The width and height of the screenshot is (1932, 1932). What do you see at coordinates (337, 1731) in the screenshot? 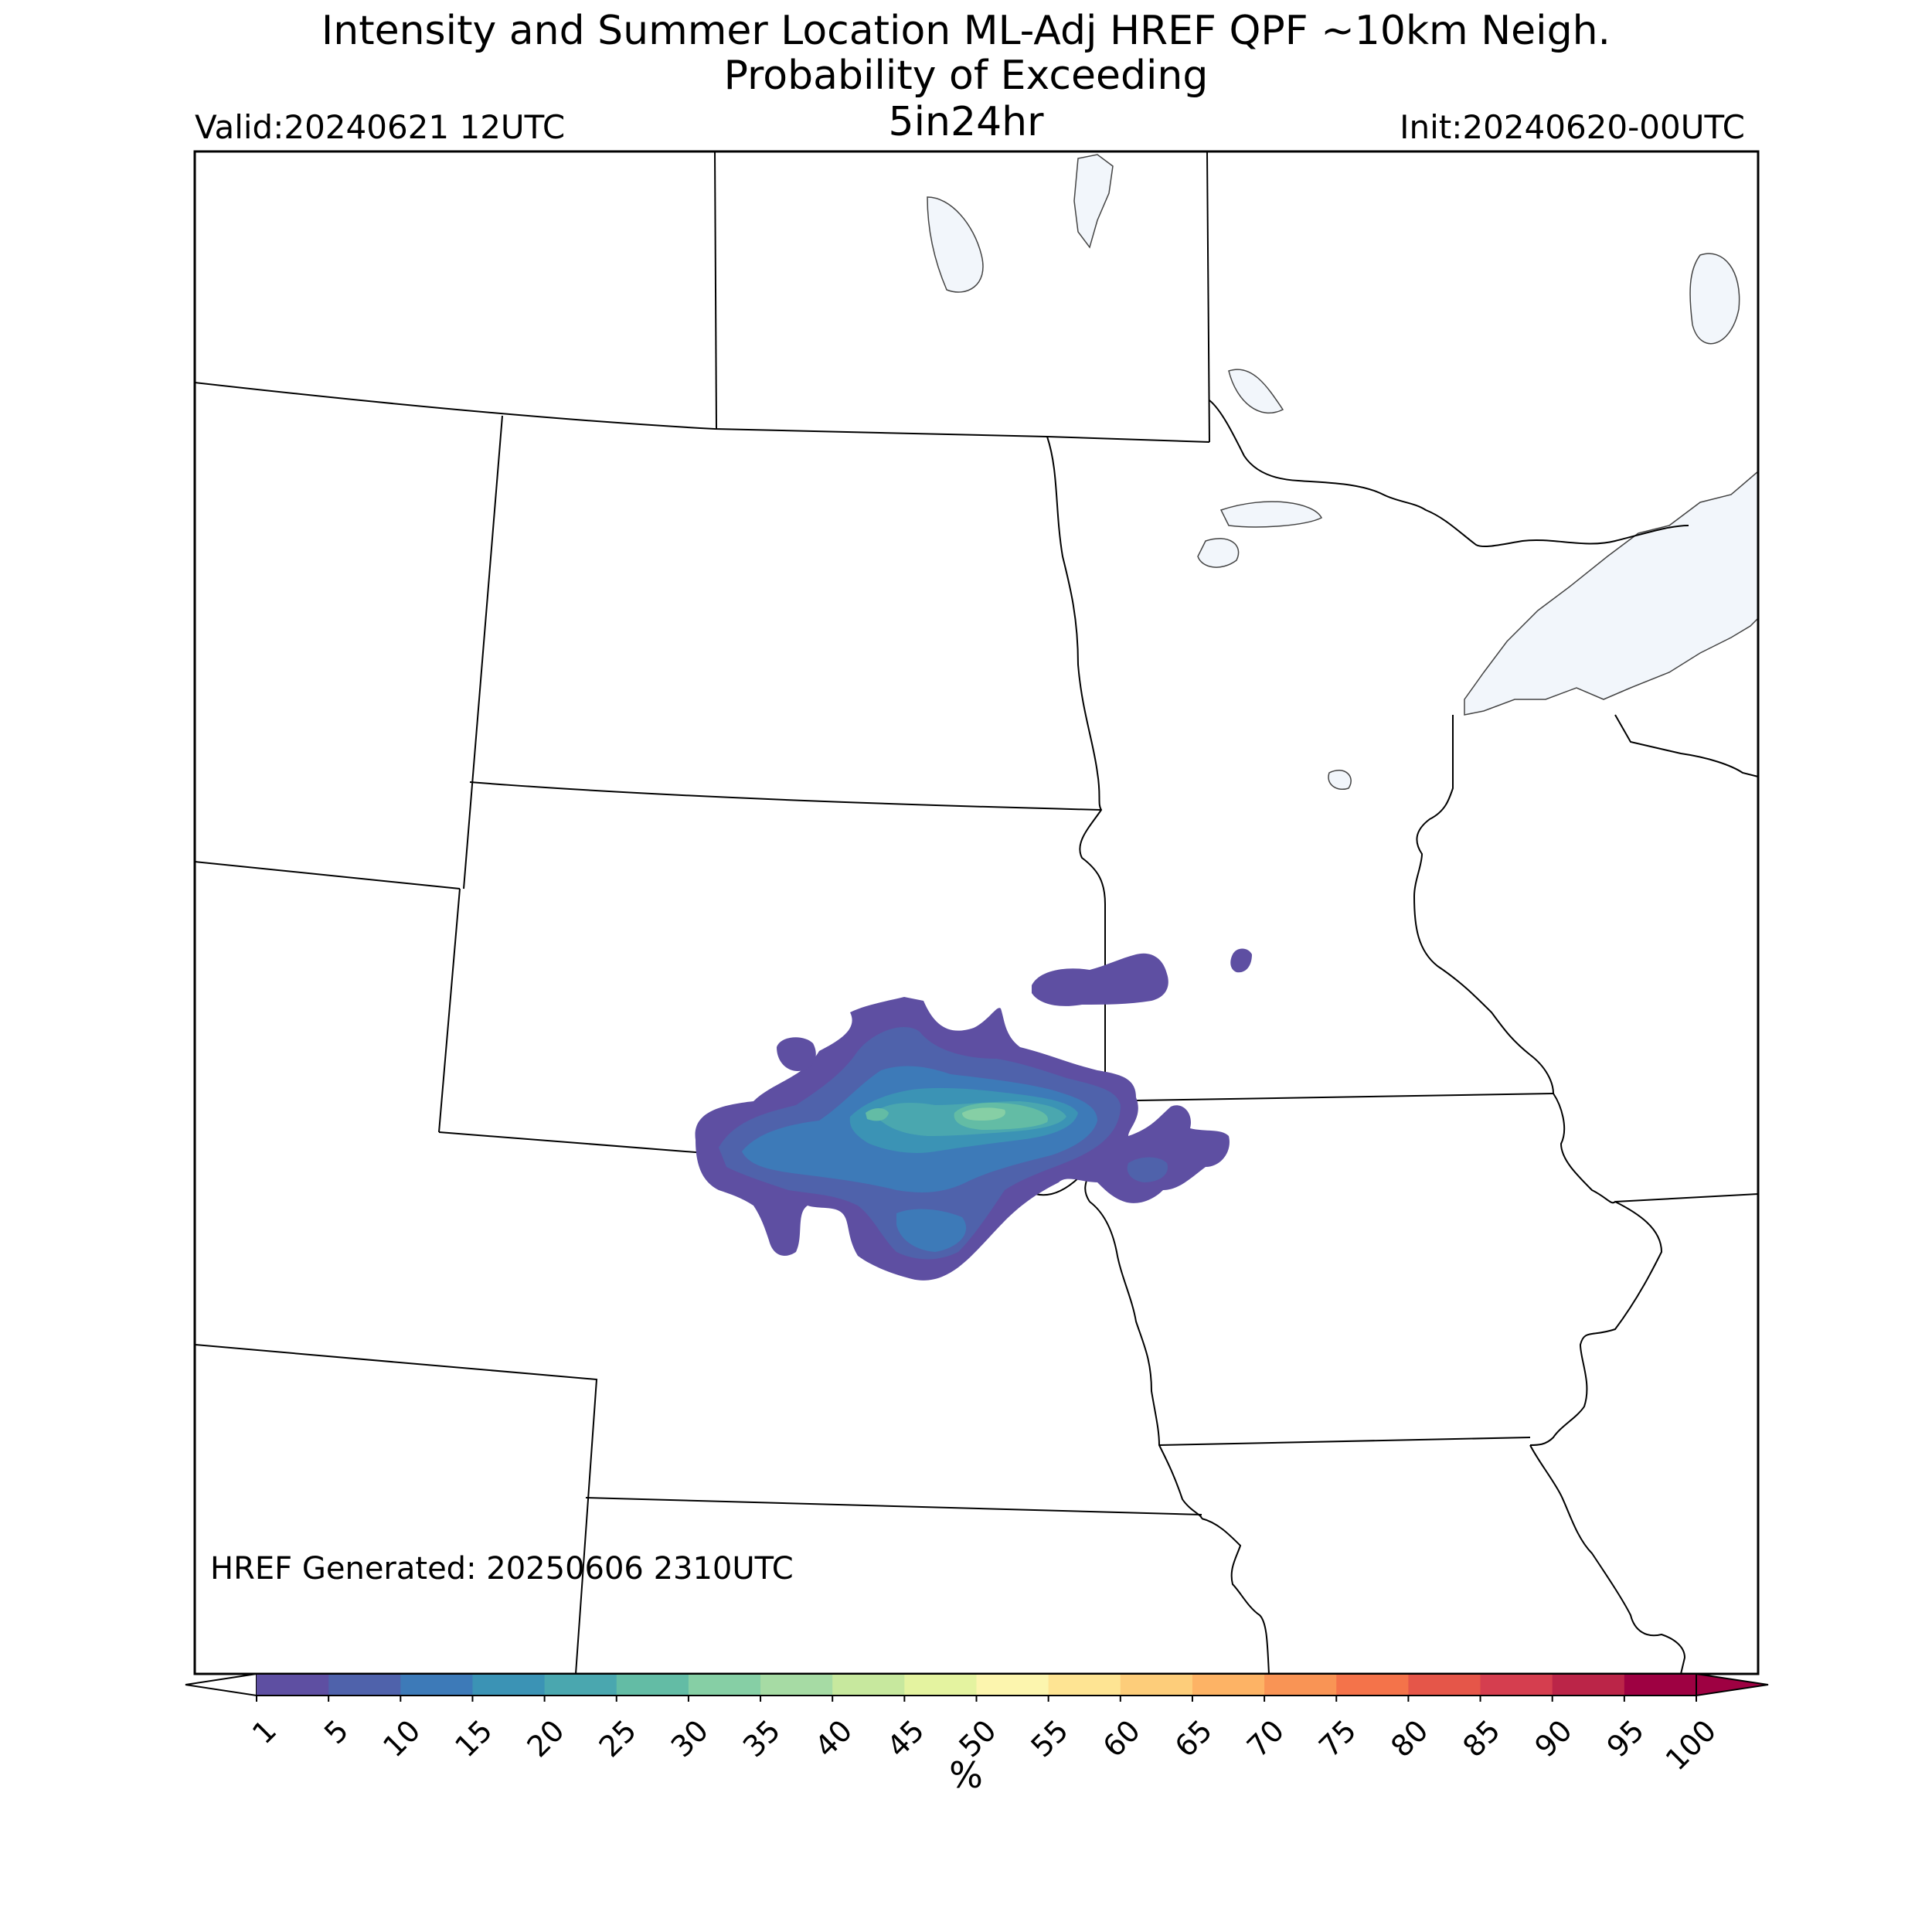
I see `colorbar-tick-label-1: 5` at bounding box center [337, 1731].